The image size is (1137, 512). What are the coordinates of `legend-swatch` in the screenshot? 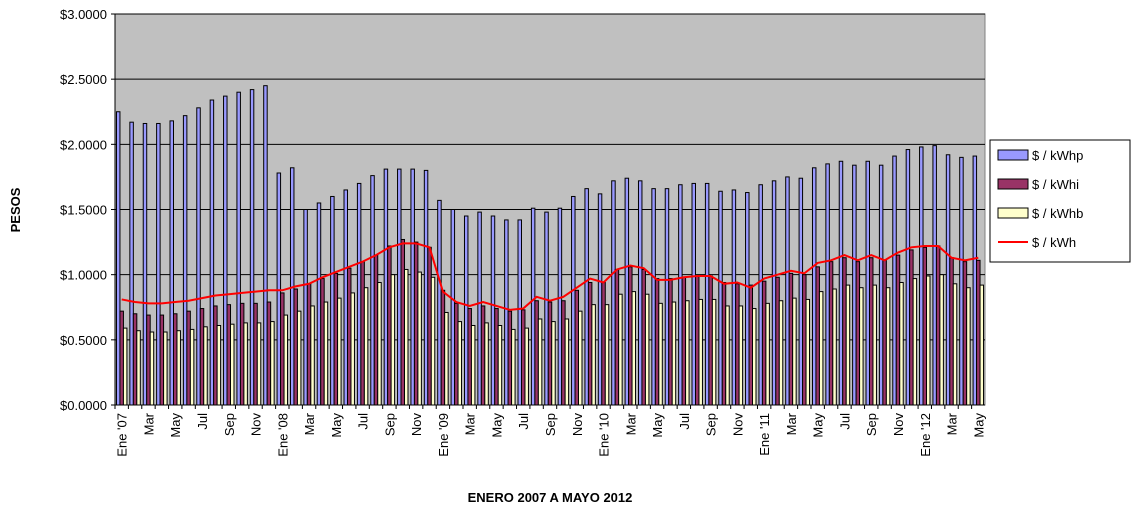 It's located at (1013, 155).